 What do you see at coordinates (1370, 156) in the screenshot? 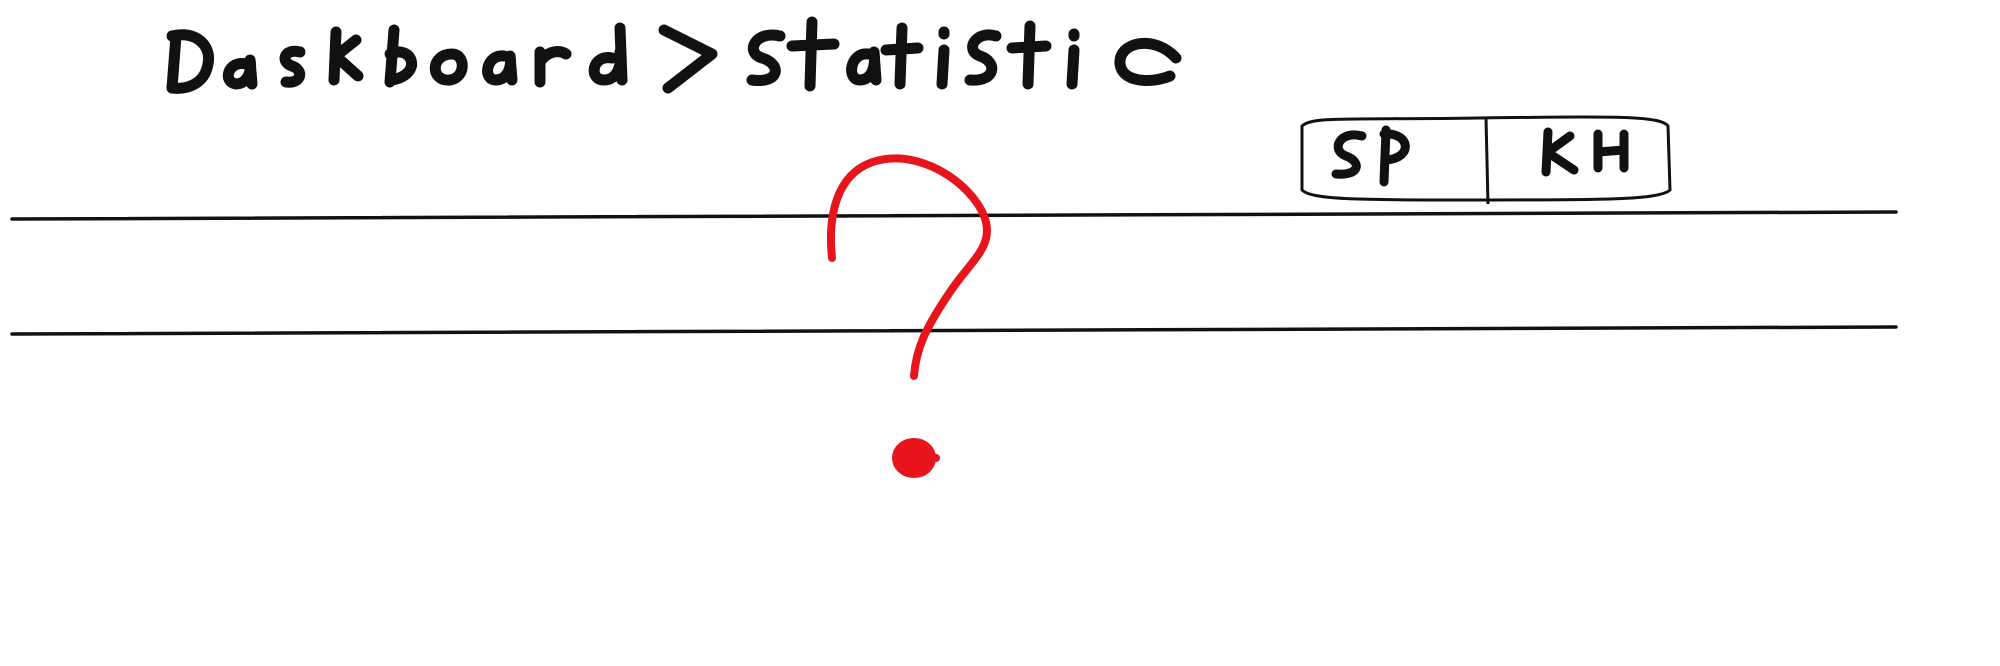
I see `toggle-option-sp` at bounding box center [1370, 156].